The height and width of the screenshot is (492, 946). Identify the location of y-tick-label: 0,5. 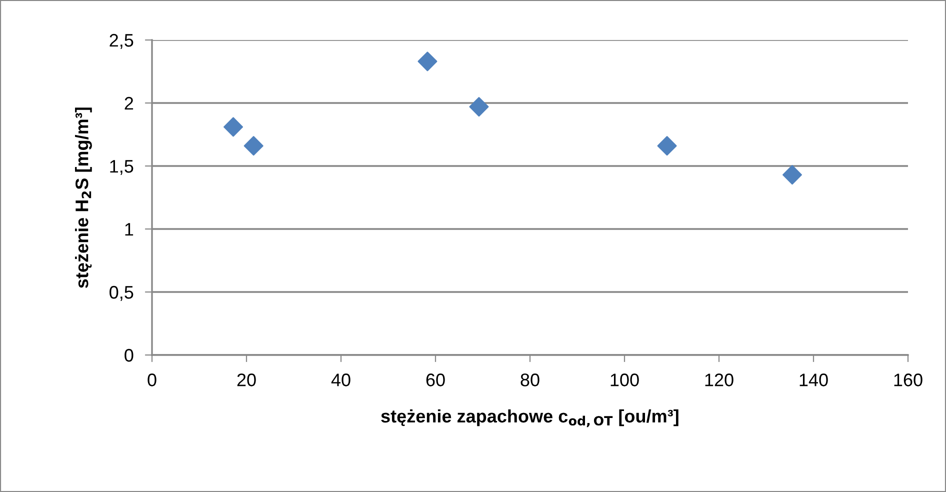
(122, 293).